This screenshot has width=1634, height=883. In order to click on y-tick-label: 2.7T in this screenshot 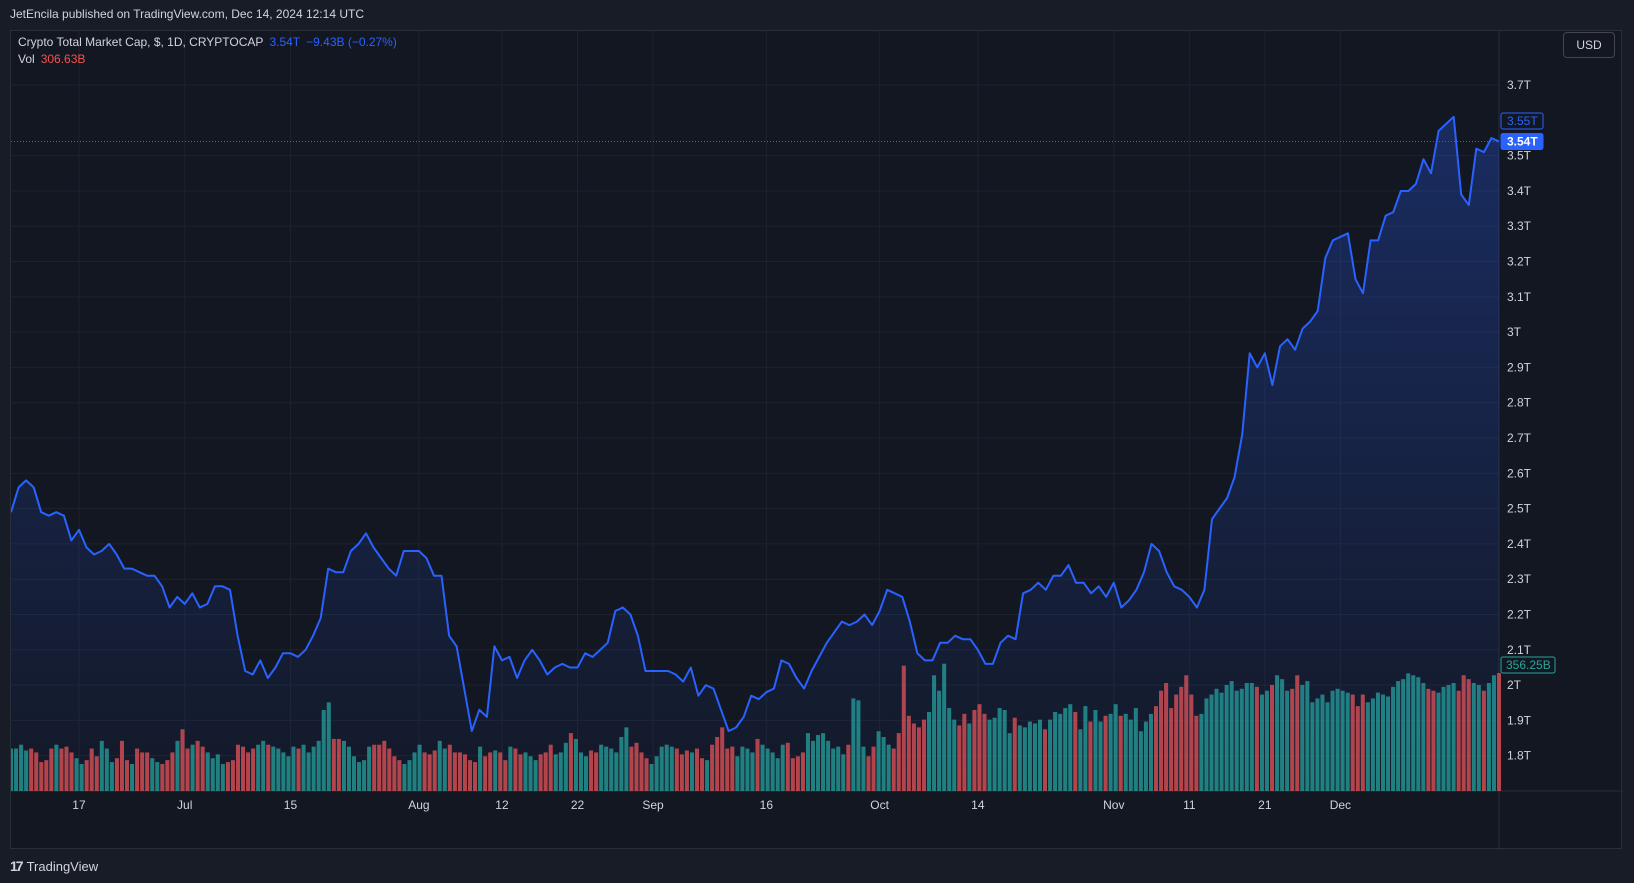, I will do `click(1519, 438)`.